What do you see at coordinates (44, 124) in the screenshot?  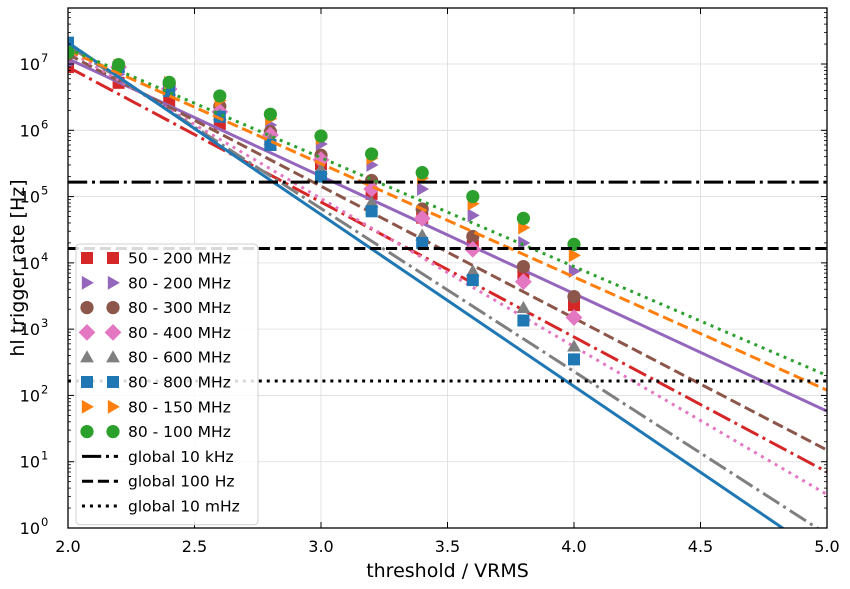 I see `y-tick-label-exponent: 6` at bounding box center [44, 124].